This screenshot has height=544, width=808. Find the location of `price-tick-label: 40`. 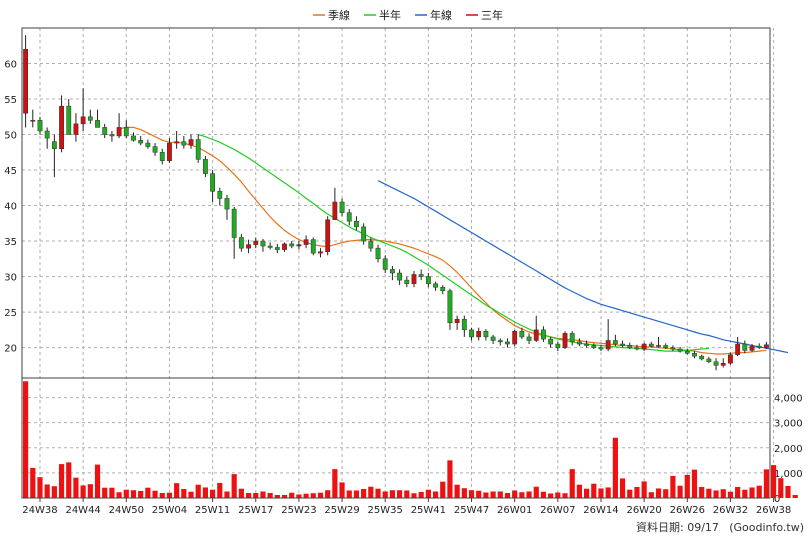

price-tick-label: 40 is located at coordinates (10, 207).